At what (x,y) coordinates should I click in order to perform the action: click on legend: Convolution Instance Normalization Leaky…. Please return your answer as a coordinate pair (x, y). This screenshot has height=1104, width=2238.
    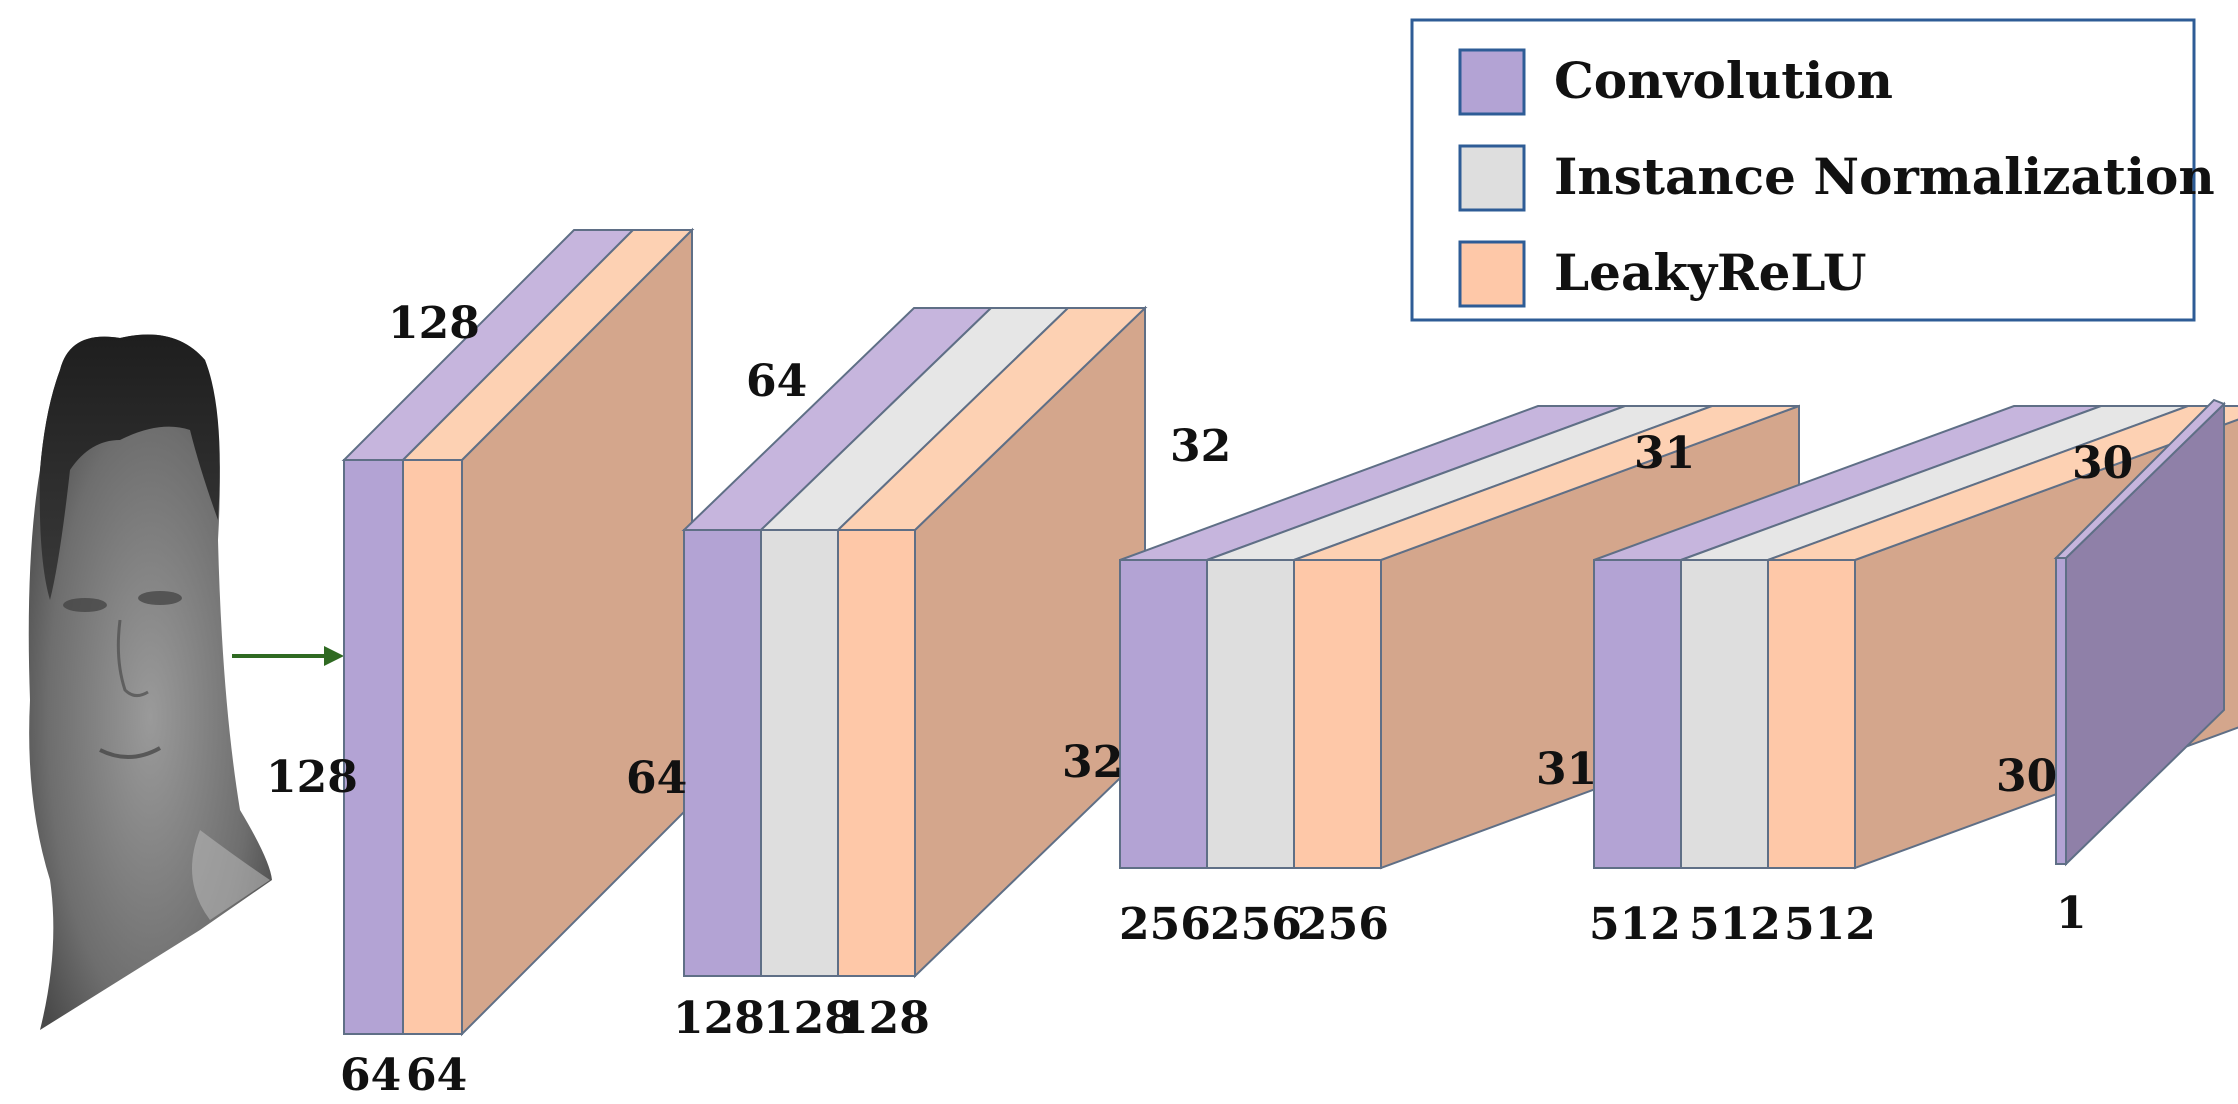
    Looking at the image, I should click on (1812, 170).